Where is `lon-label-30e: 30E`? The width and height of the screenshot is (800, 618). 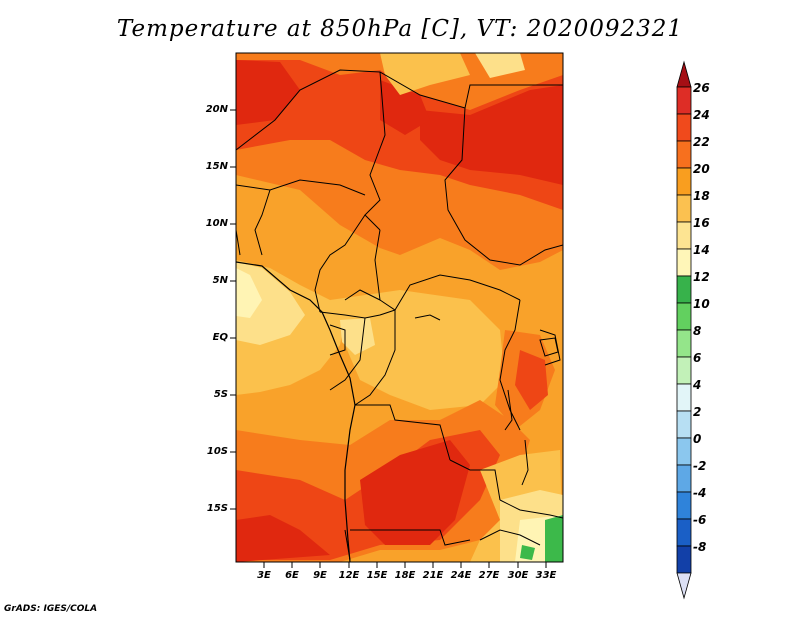
lon-label-30e: 30E is located at coordinates (518, 575).